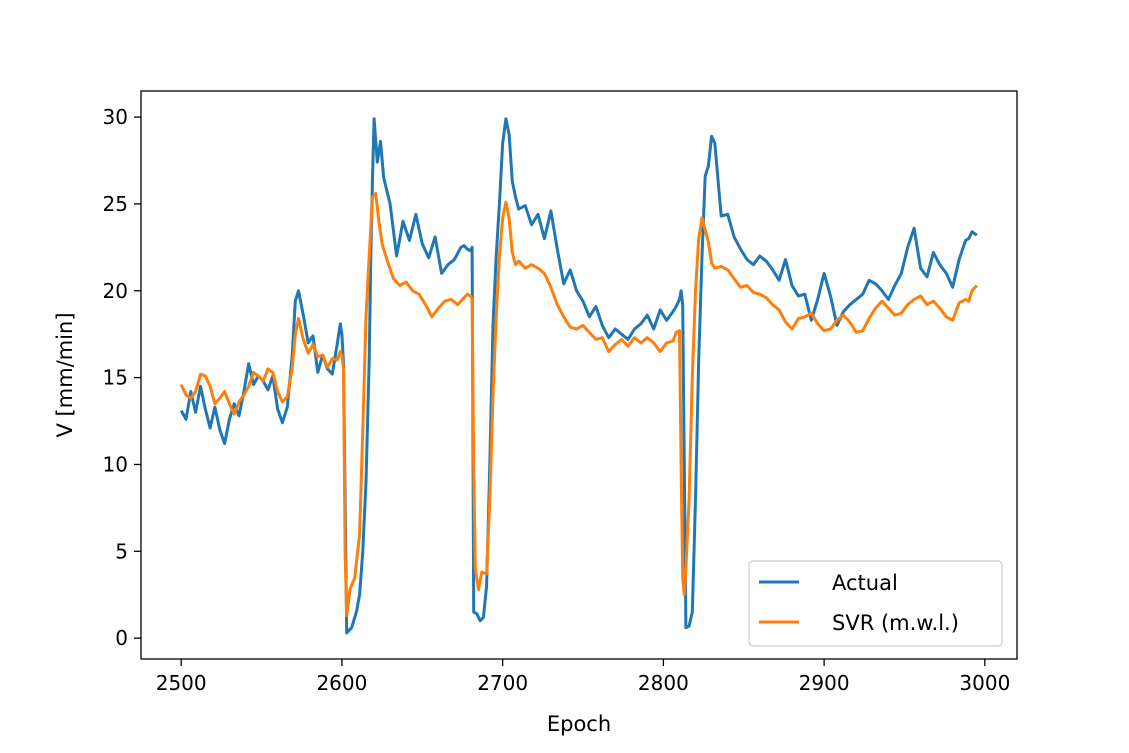 The width and height of the screenshot is (1129, 753). What do you see at coordinates (984, 683) in the screenshot?
I see `x-tick-label: 3000` at bounding box center [984, 683].